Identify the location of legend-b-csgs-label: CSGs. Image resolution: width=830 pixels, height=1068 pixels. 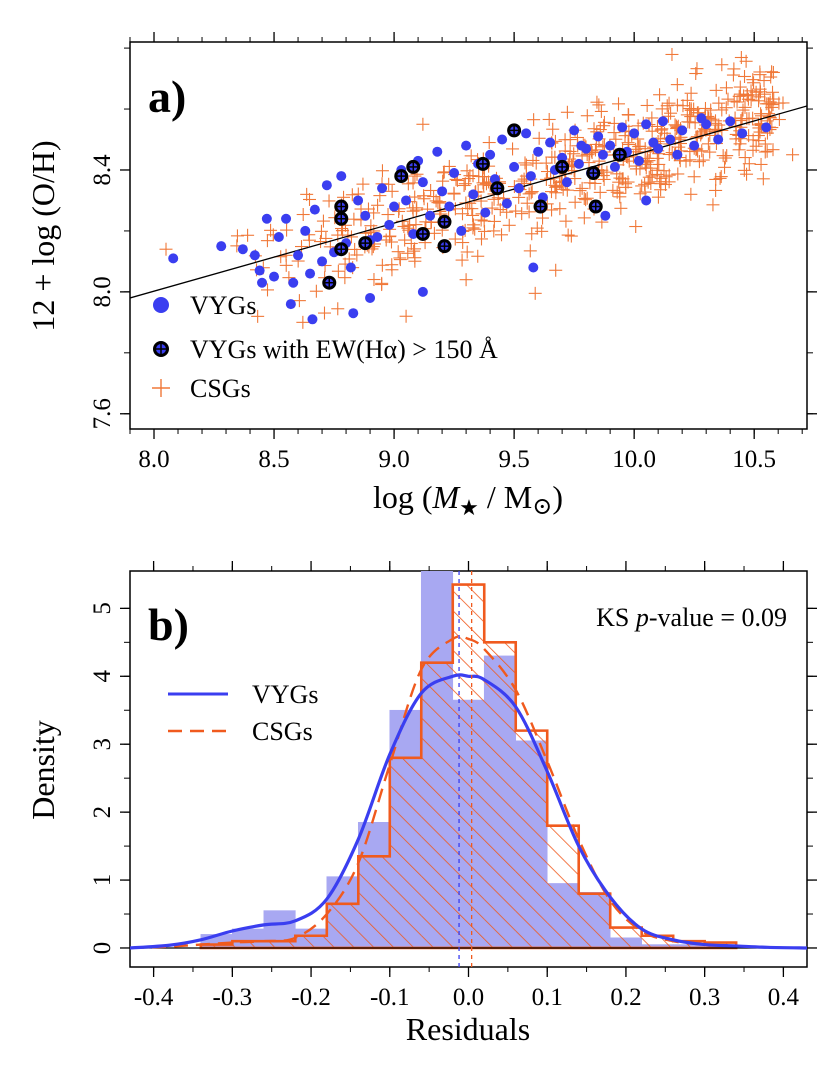
(282, 731).